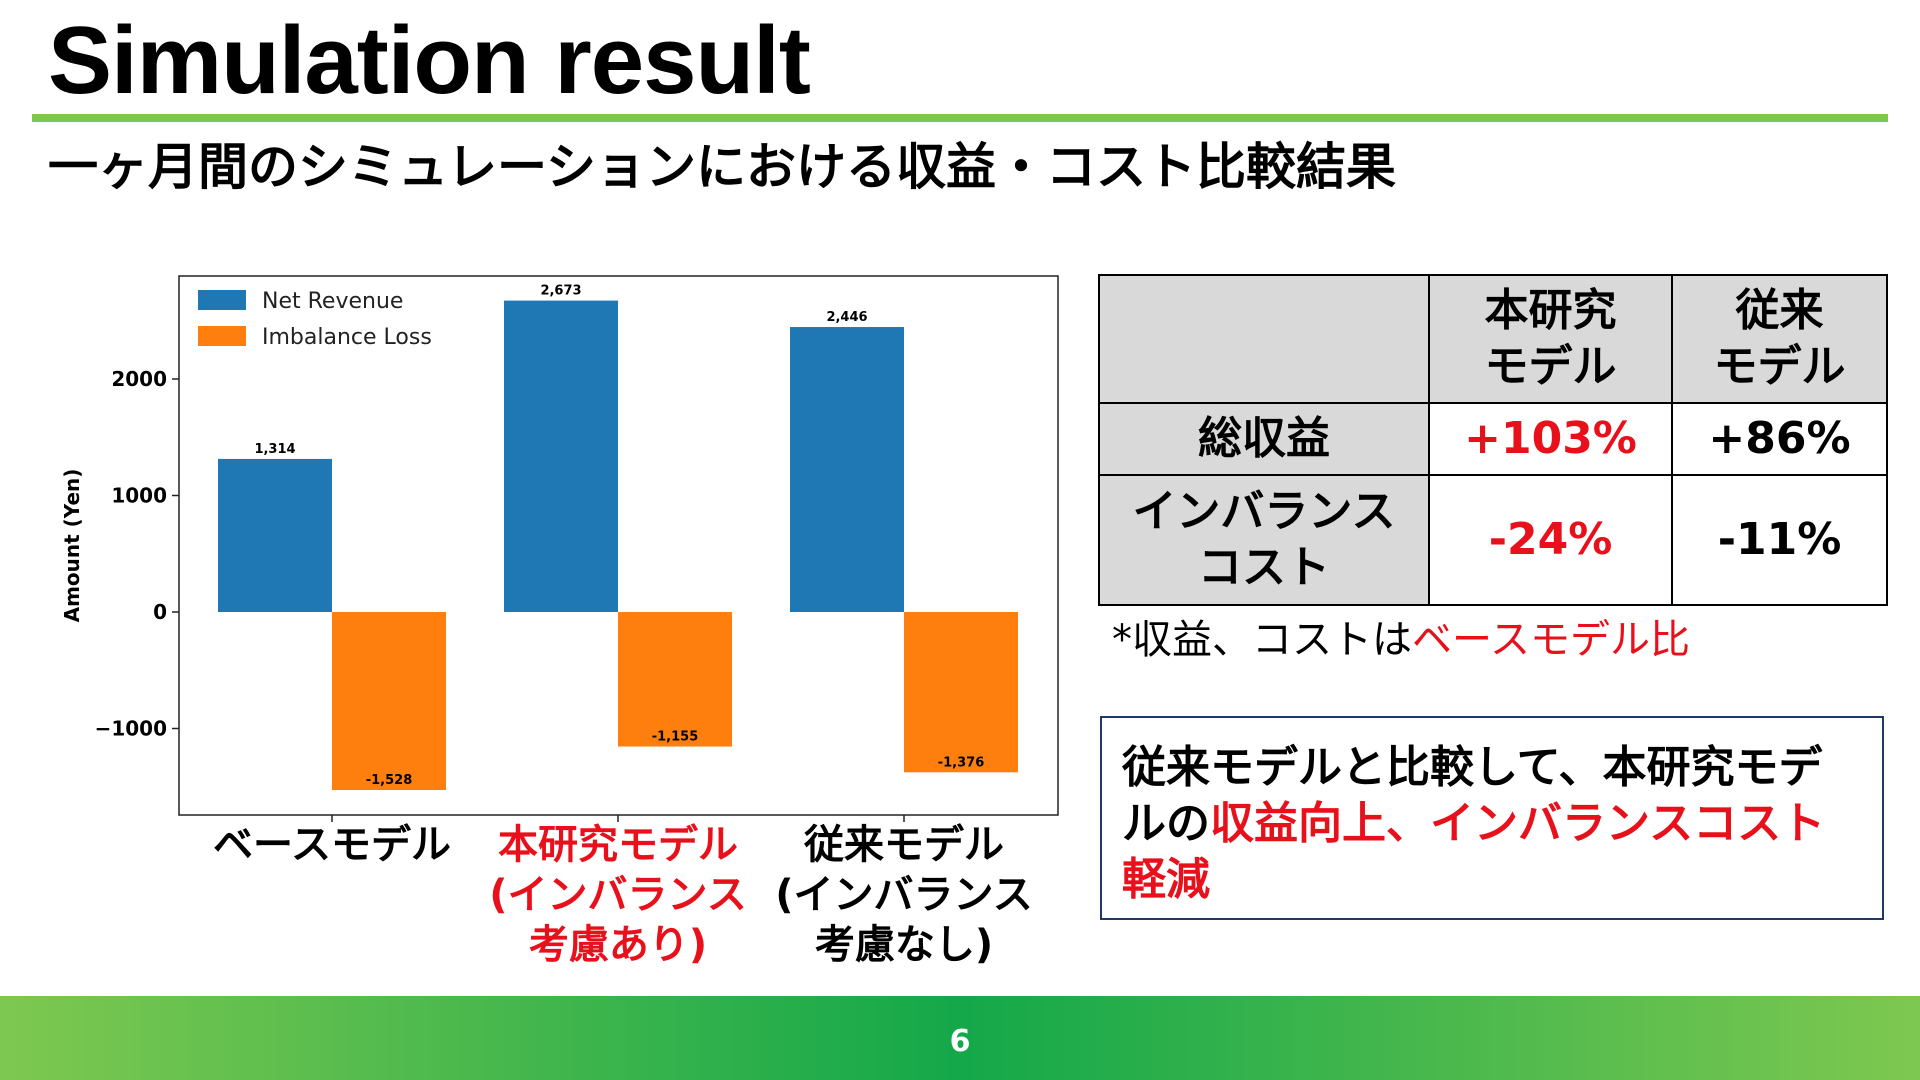 This screenshot has height=1080, width=1920. Describe the element at coordinates (1550, 439) in the screenshot. I see `cell-study-revenue: +103%` at that location.